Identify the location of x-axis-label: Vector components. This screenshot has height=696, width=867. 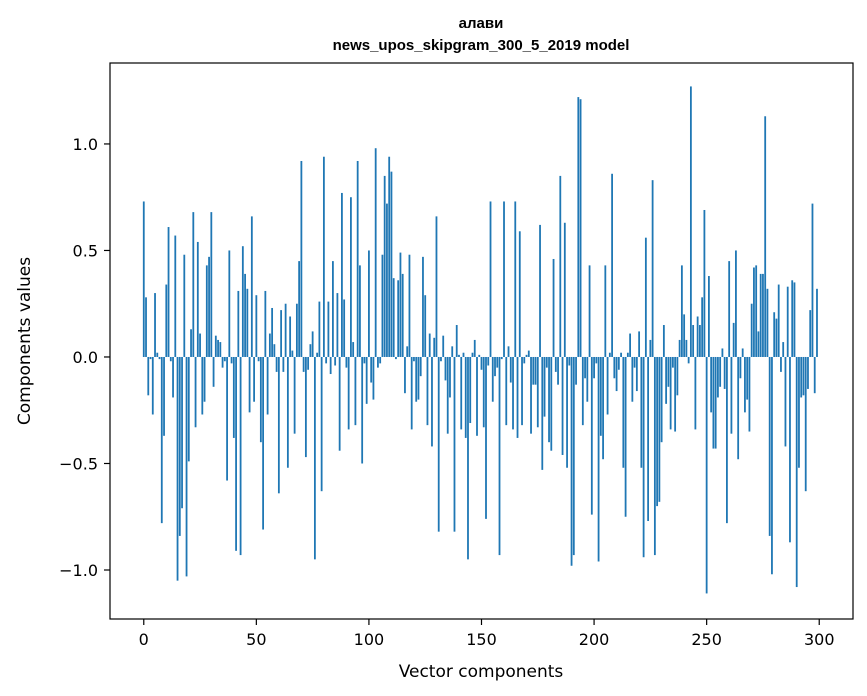
(481, 672).